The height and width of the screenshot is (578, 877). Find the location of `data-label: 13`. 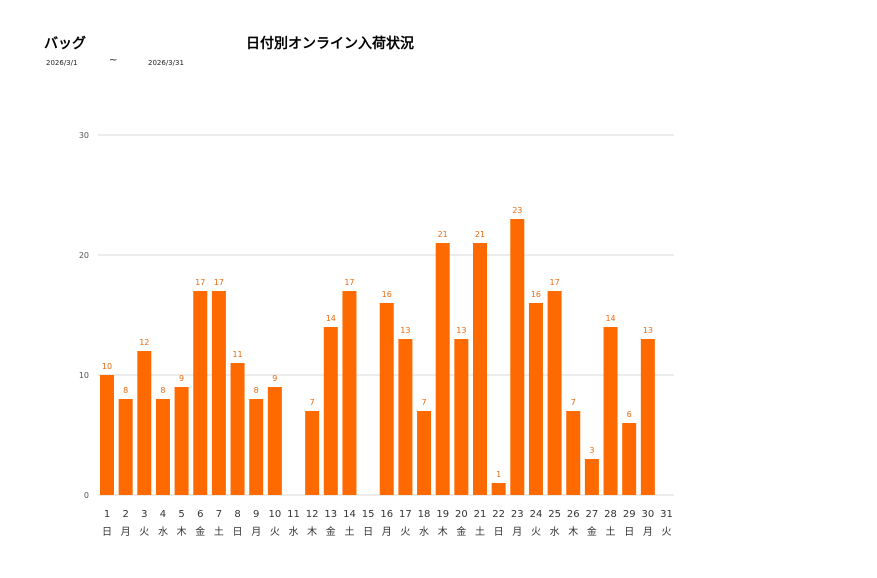

data-label: 13 is located at coordinates (461, 330).